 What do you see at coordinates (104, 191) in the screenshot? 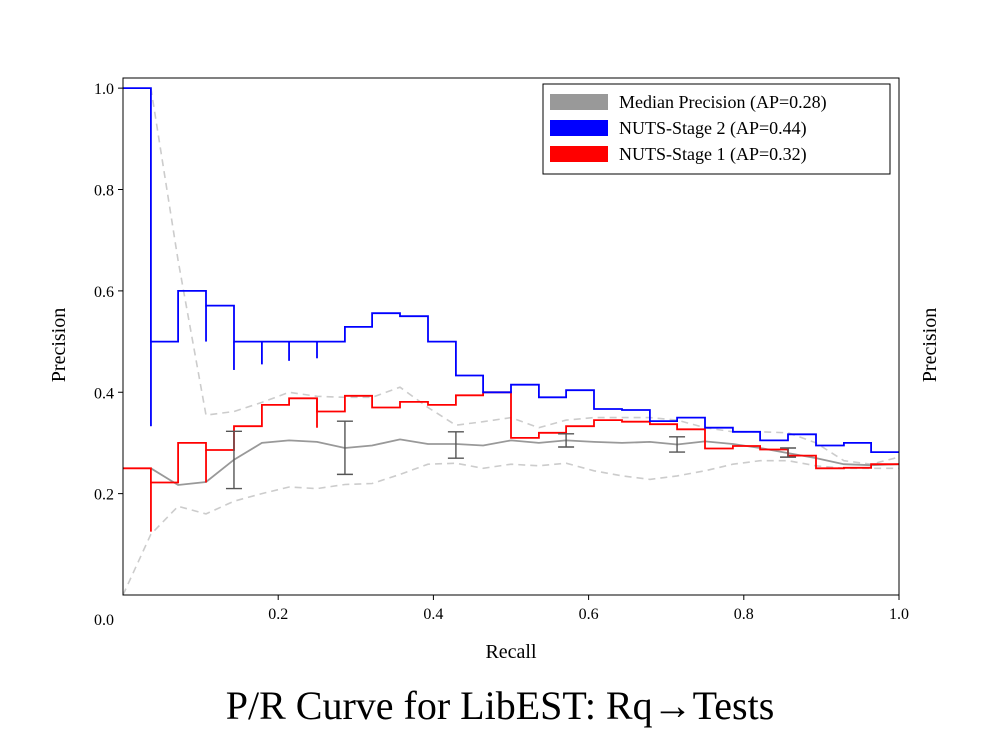
I see `y-tick-label-3: 0.8` at bounding box center [104, 191].